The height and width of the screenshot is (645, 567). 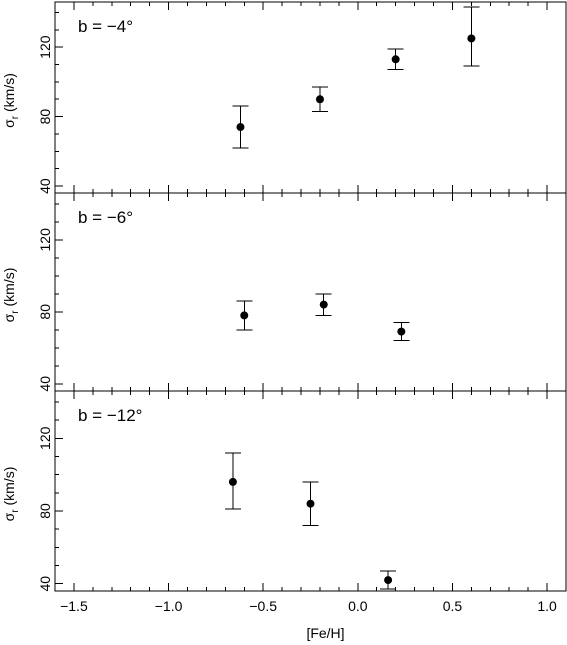 What do you see at coordinates (358, 606) in the screenshot?
I see `x-tick-label: 0.0` at bounding box center [358, 606].